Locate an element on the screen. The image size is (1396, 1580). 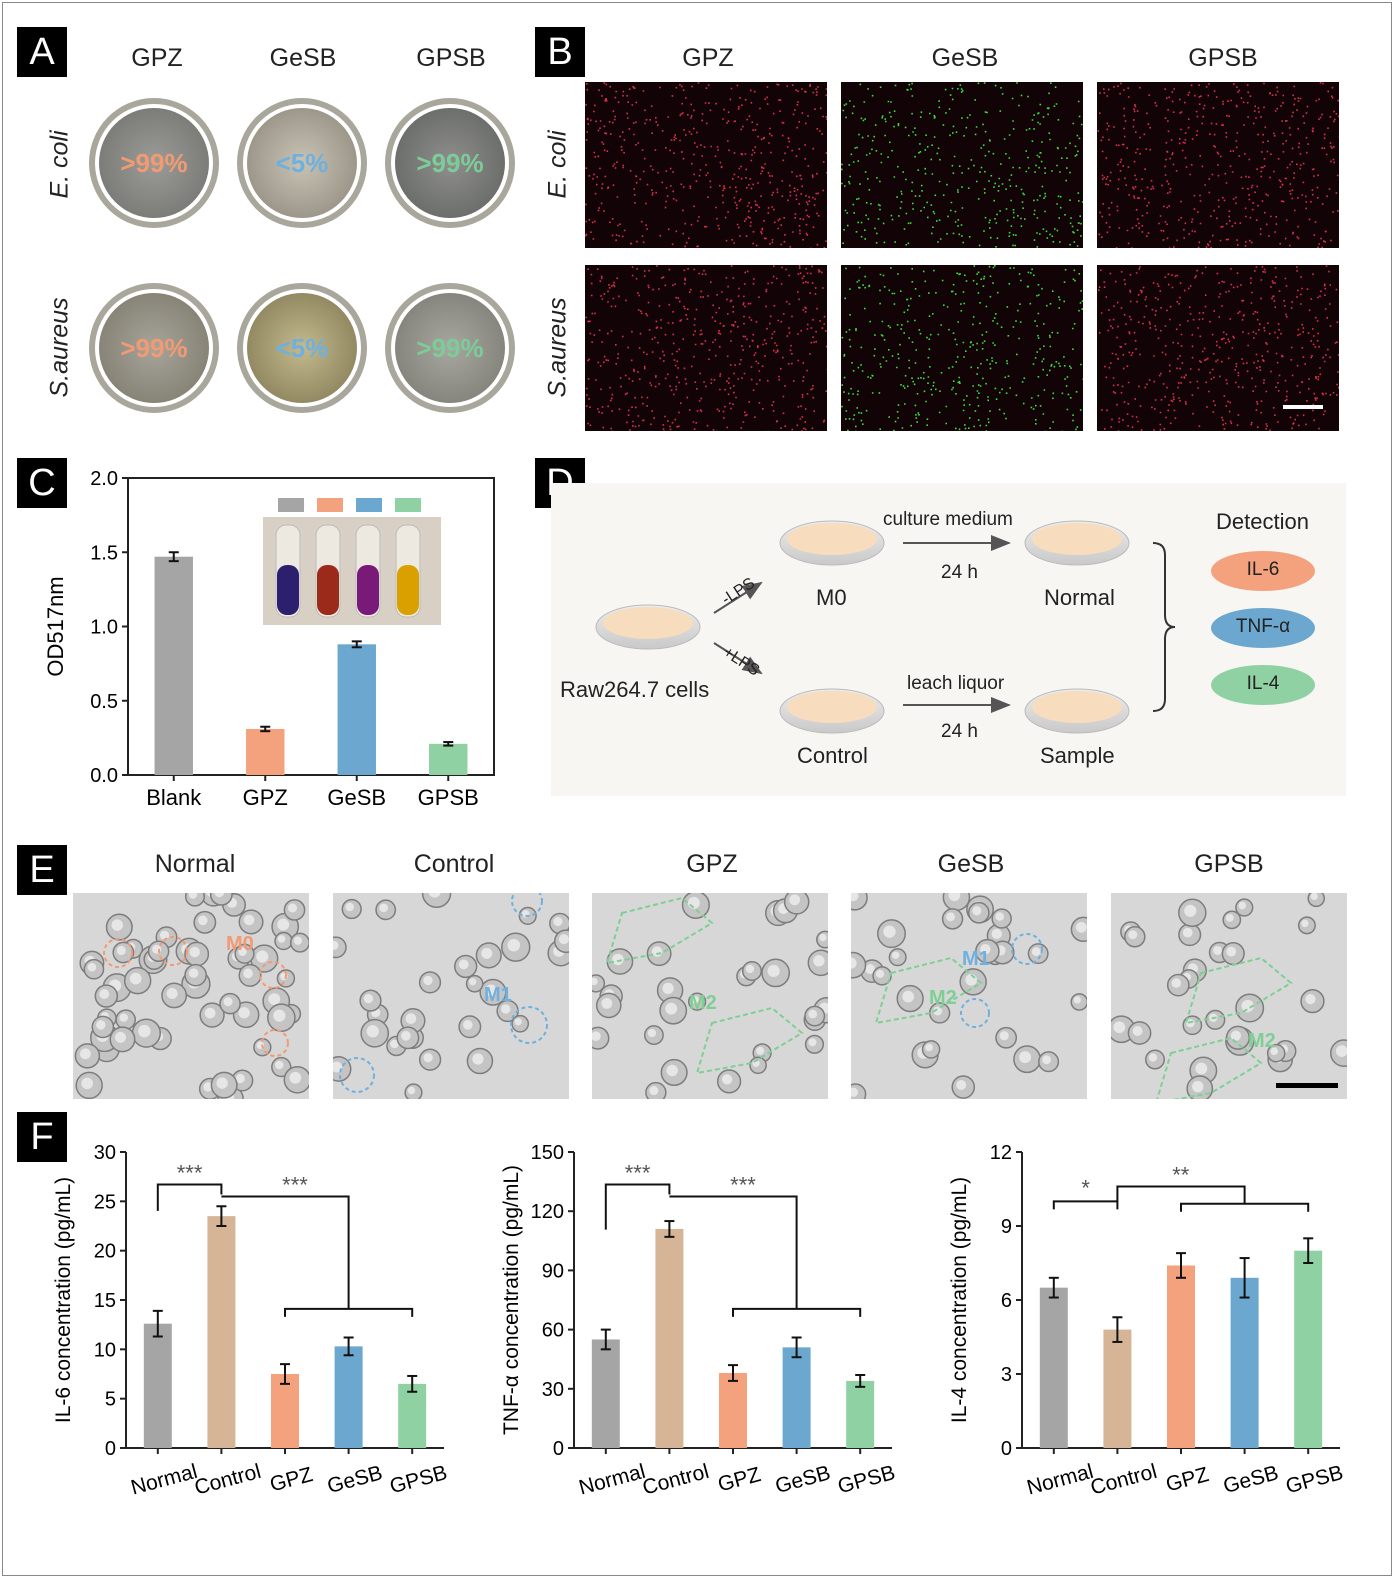
macrophage-cell is located at coordinates (859, 965).